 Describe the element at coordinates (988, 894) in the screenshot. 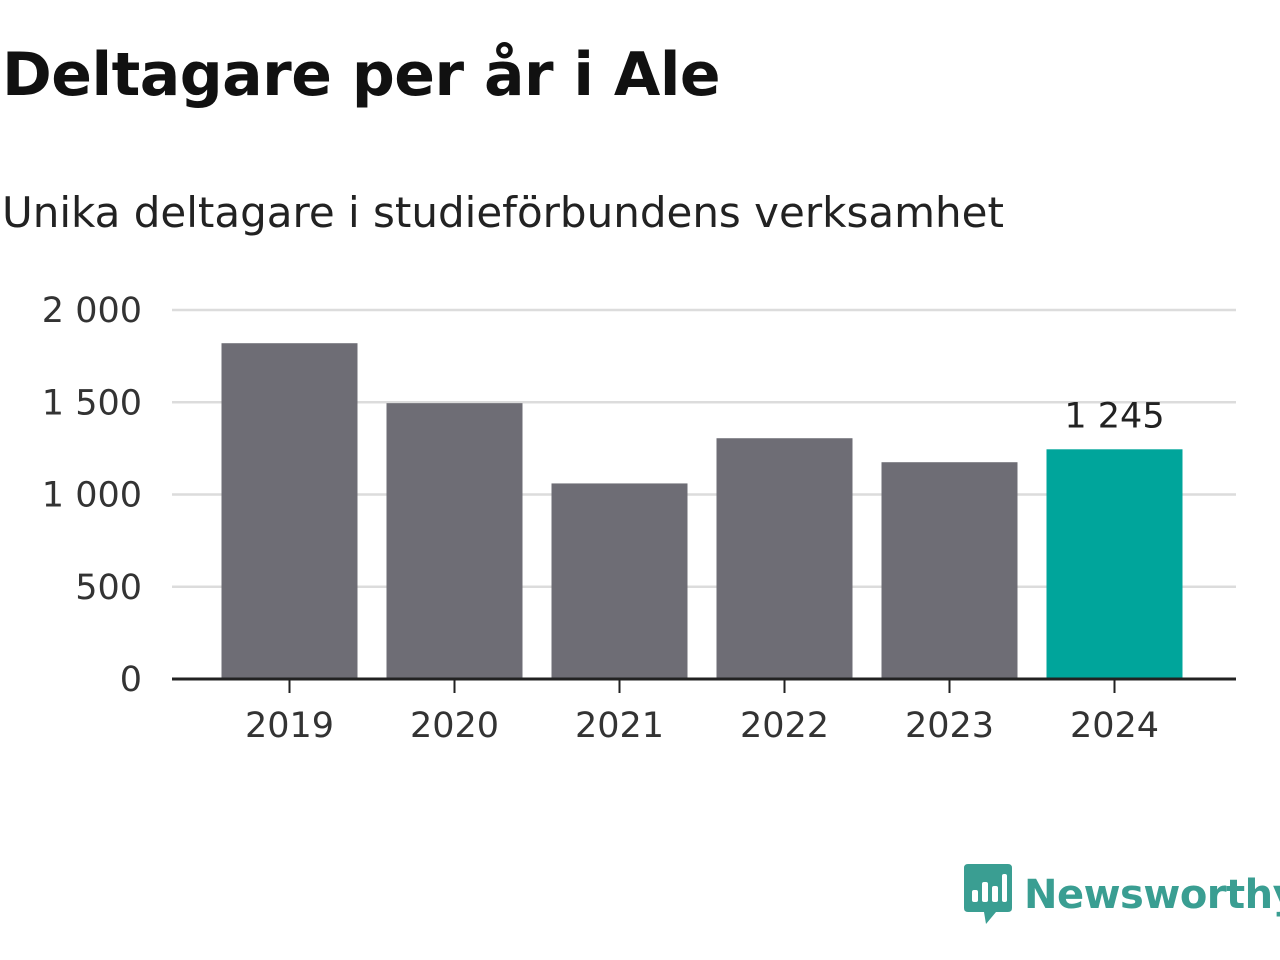

I see `newsworthy-logo-icon` at that location.